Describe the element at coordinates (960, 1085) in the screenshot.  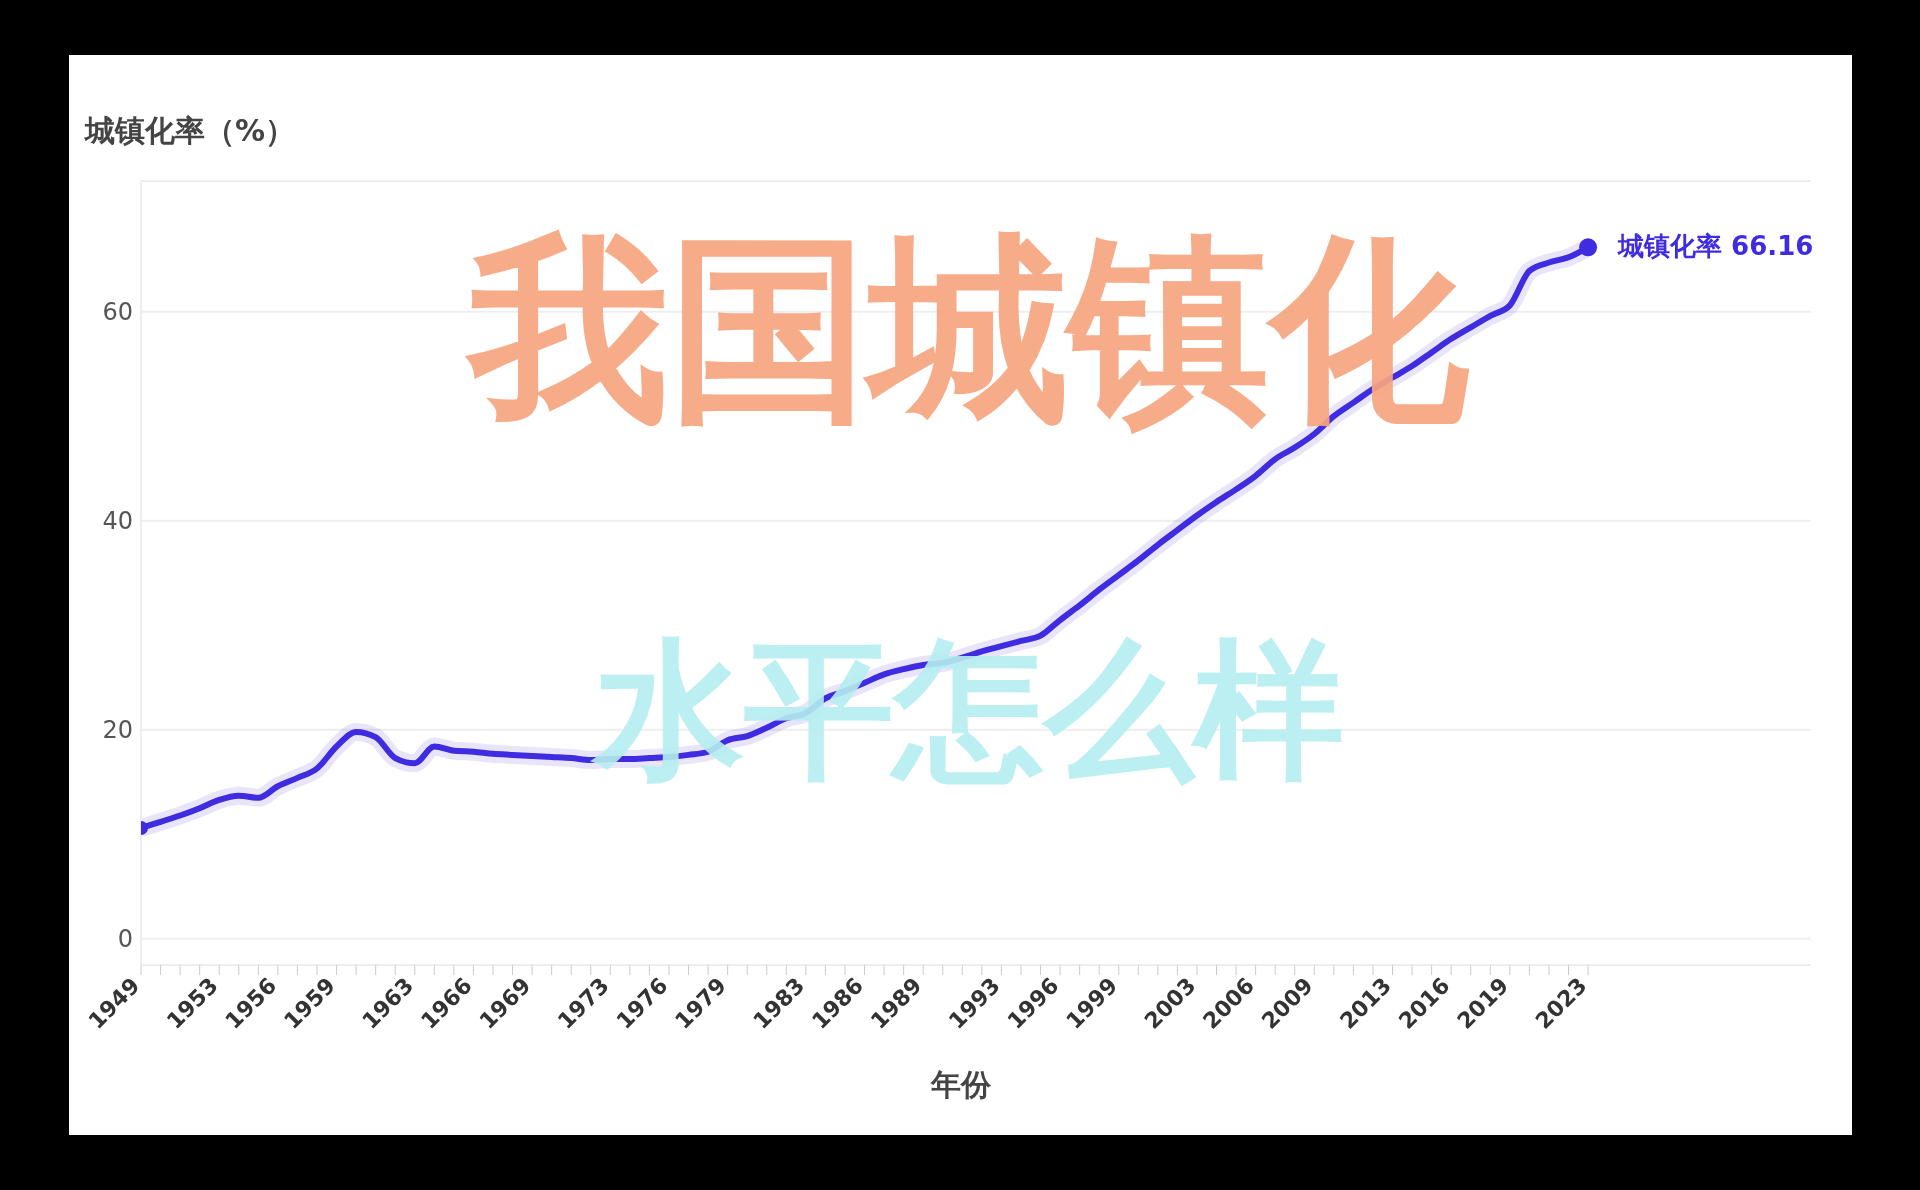
I see `x-axis-title: 年份` at that location.